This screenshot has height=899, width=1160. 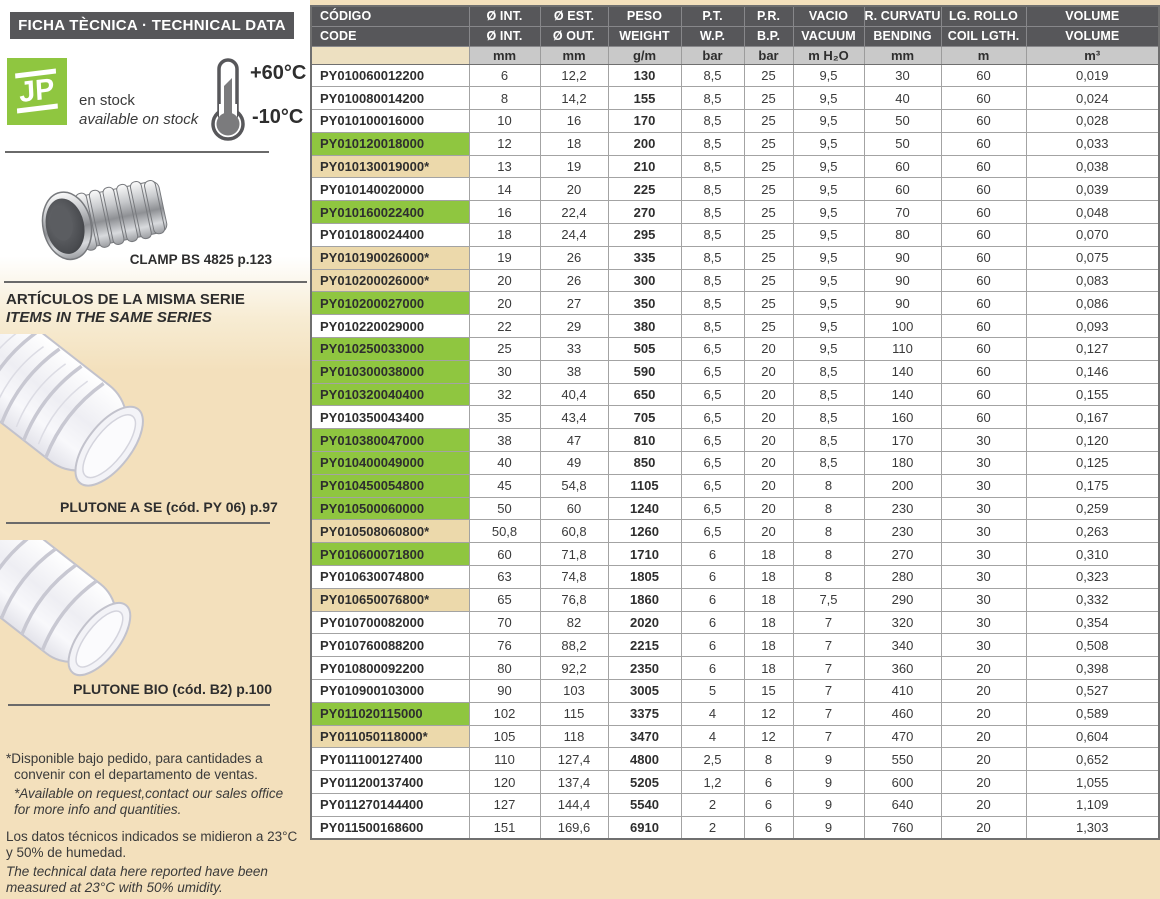 What do you see at coordinates (1093, 16) in the screenshot?
I see `column-header: VOLUME` at bounding box center [1093, 16].